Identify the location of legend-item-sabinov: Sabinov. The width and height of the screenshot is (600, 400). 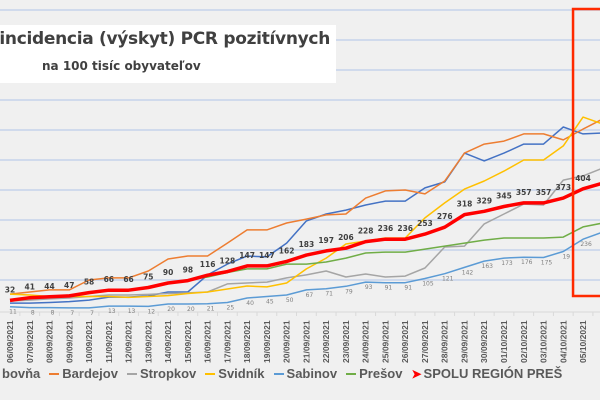
(305, 374).